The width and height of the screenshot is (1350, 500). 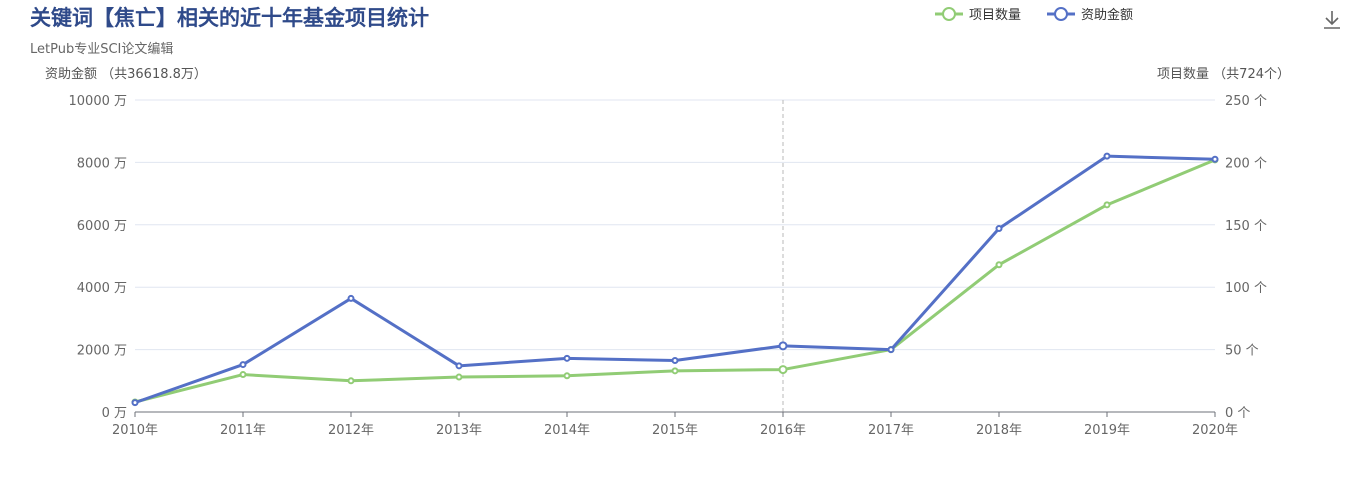 What do you see at coordinates (1246, 163) in the screenshot?
I see `y-right-tick-label: 200 个` at bounding box center [1246, 163].